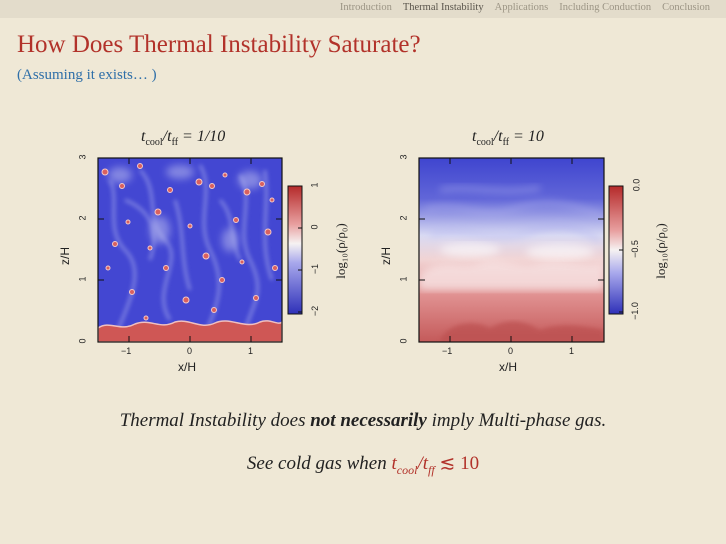 Image resolution: width=726 pixels, height=544 pixels. I want to click on colorbar-left, so click(295, 250).